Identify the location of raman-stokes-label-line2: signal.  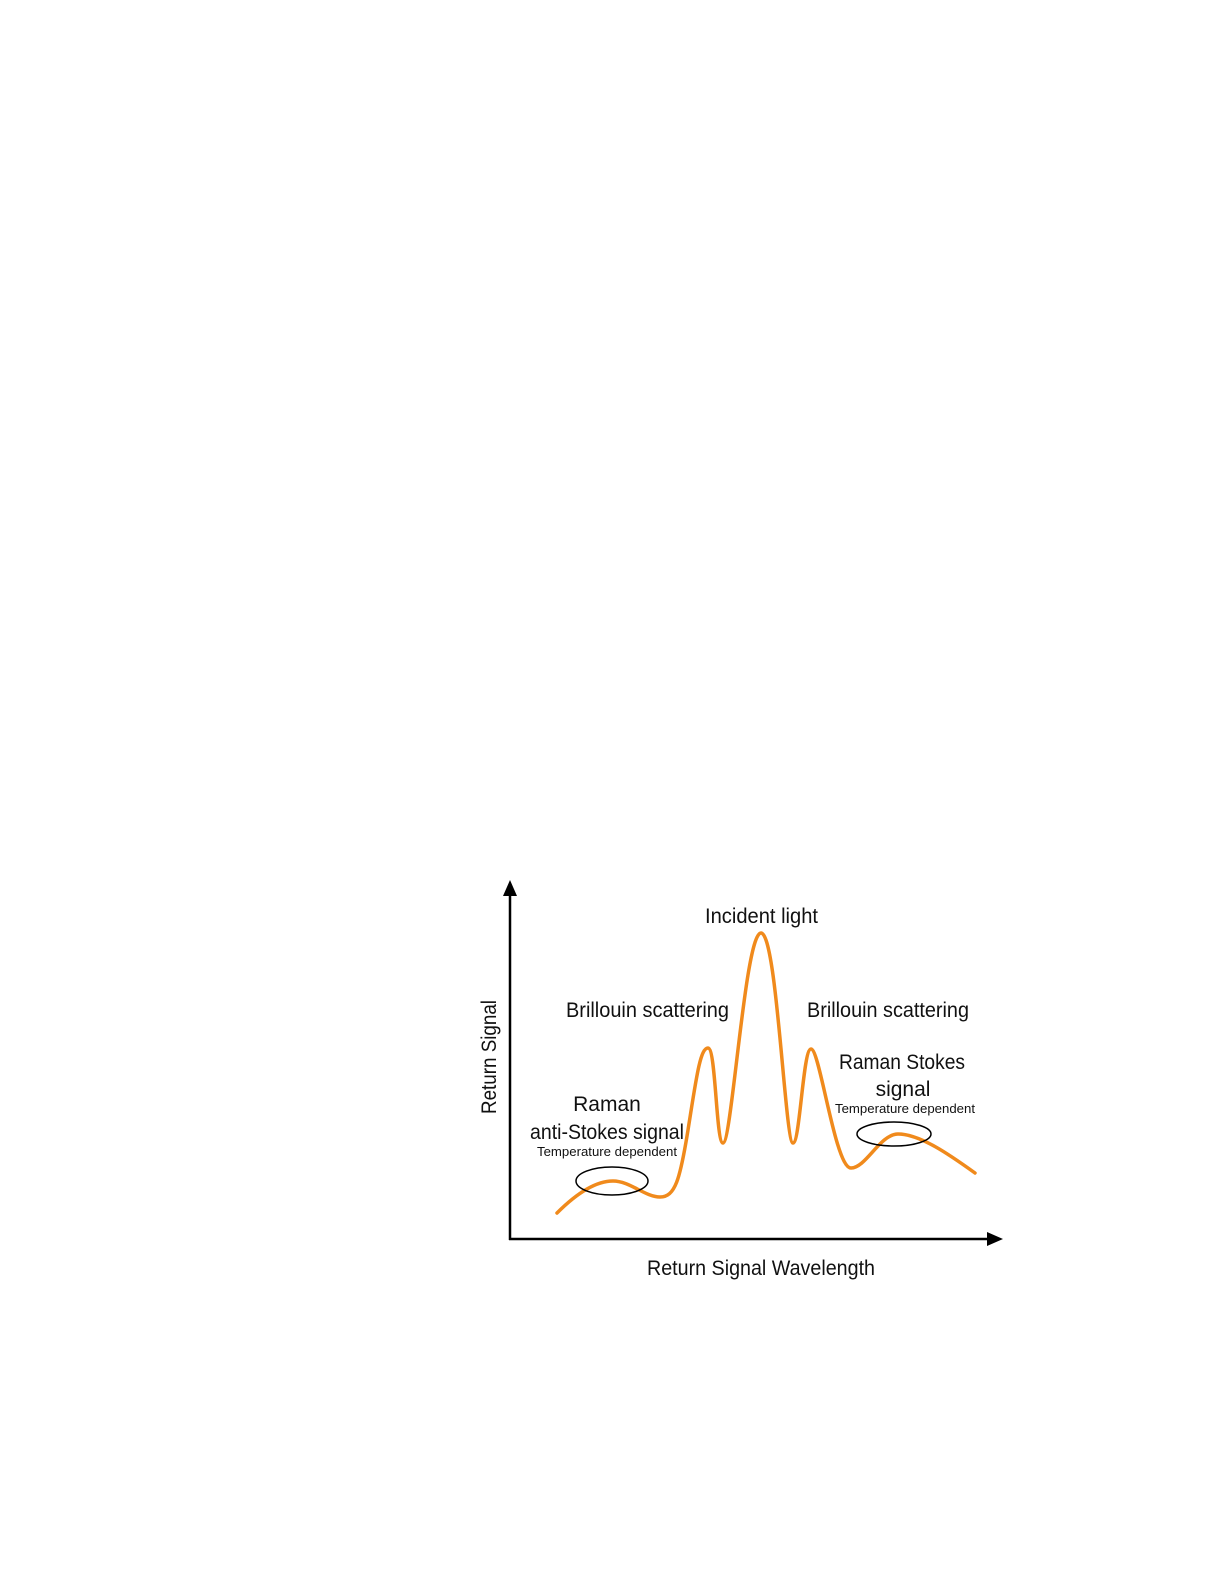
(903, 1089).